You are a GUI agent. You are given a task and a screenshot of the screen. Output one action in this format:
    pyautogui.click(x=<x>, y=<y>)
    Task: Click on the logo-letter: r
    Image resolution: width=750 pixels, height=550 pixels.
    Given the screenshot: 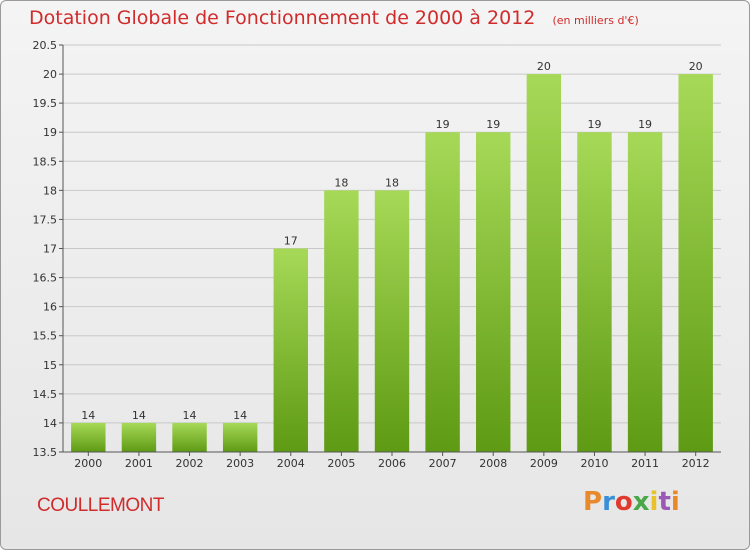 What is the action you would take?
    pyautogui.click(x=608, y=502)
    